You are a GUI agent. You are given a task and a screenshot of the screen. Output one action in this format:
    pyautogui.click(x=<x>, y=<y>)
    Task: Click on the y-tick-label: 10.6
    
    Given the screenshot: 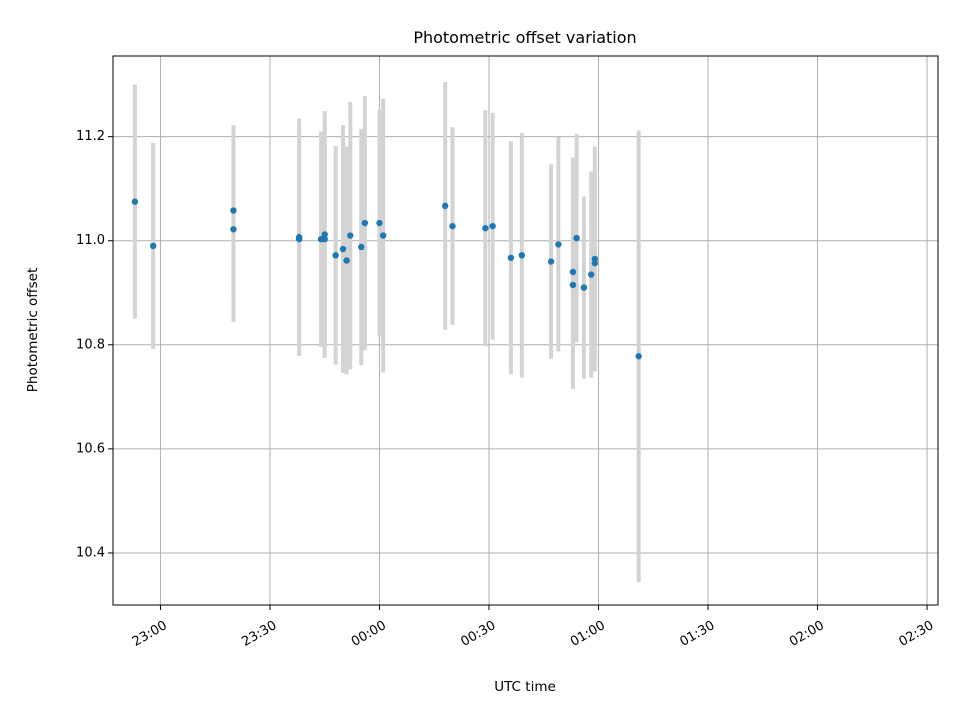 What is the action you would take?
    pyautogui.click(x=90, y=448)
    